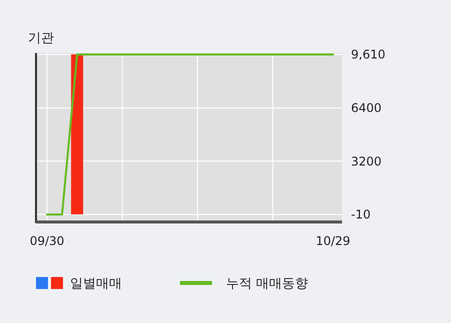 This screenshot has height=323, width=451. What do you see at coordinates (361, 215) in the screenshot?
I see `y-tick-label: -10` at bounding box center [361, 215].